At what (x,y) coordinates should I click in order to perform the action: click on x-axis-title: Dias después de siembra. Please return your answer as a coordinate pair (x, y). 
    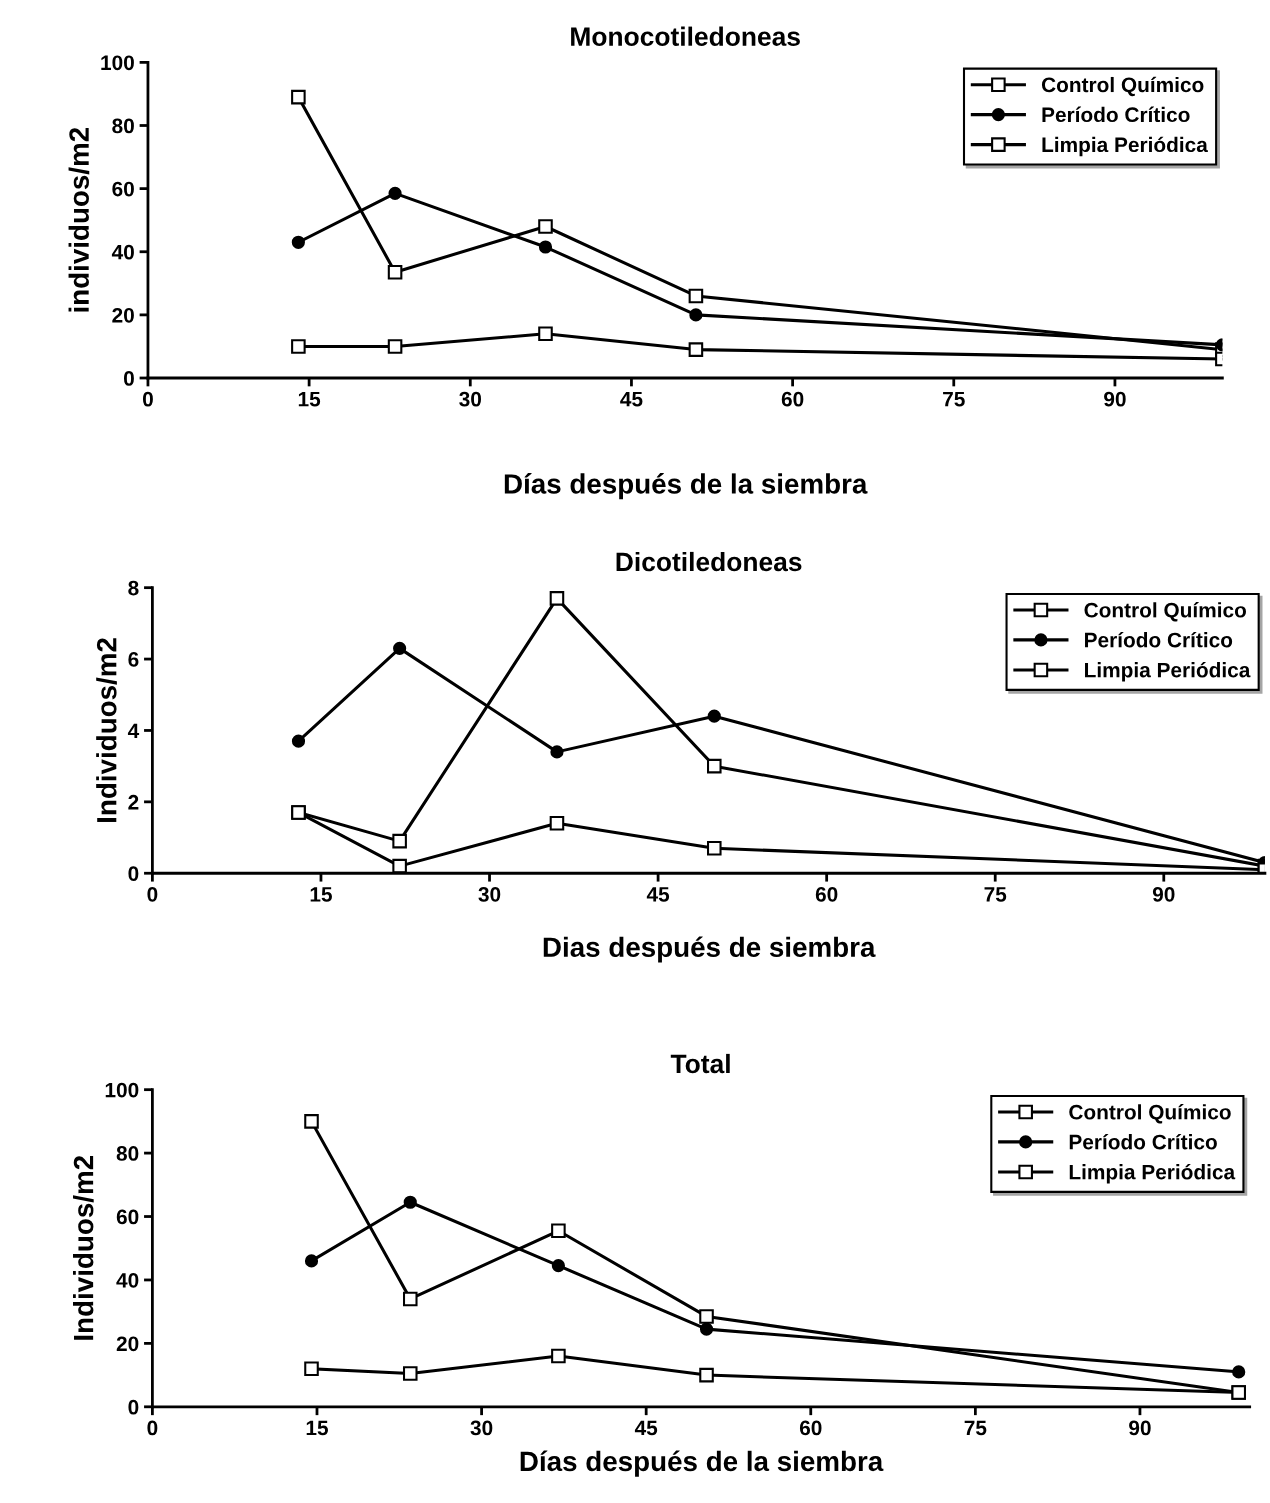
    Looking at the image, I should click on (709, 949).